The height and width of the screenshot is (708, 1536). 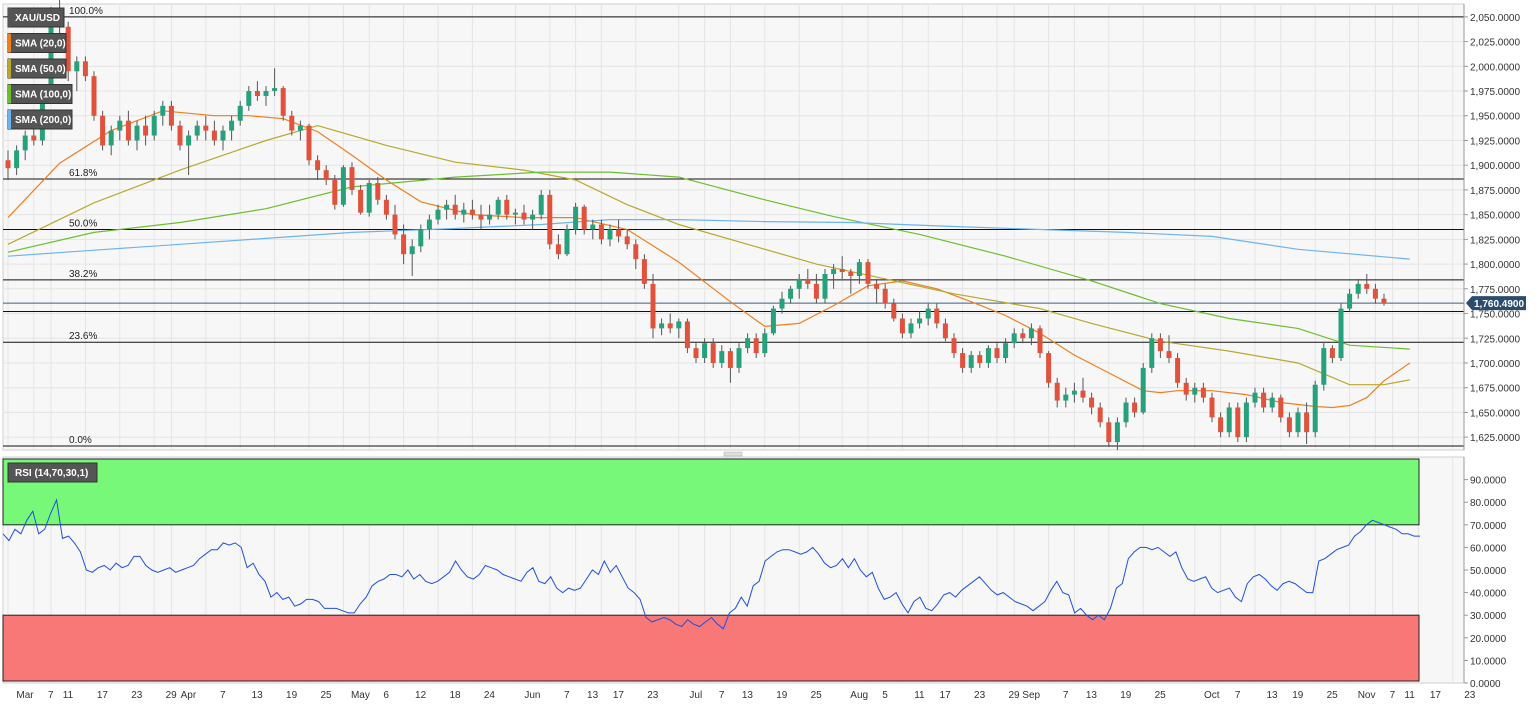 I want to click on fib-level-label: 38.2%, so click(x=83, y=274).